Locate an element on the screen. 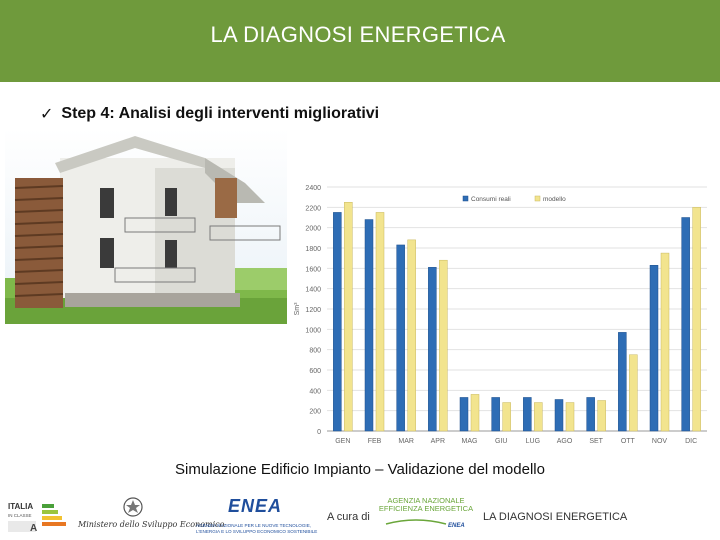 The width and height of the screenshot is (720, 540). legend-label: Consumi reali is located at coordinates (491, 199).